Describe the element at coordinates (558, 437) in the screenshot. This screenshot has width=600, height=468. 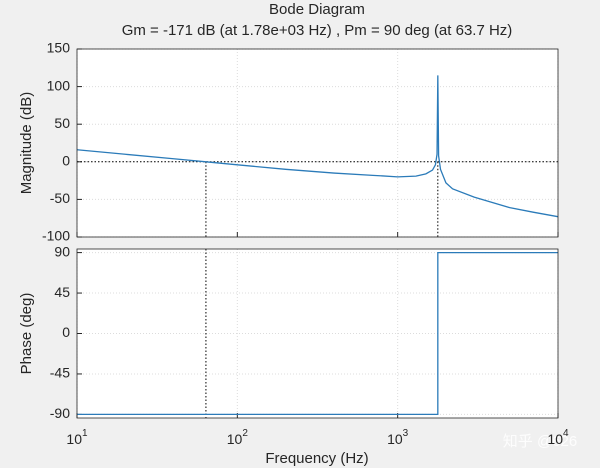
I see `x-tick-label: 10⁴` at that location.